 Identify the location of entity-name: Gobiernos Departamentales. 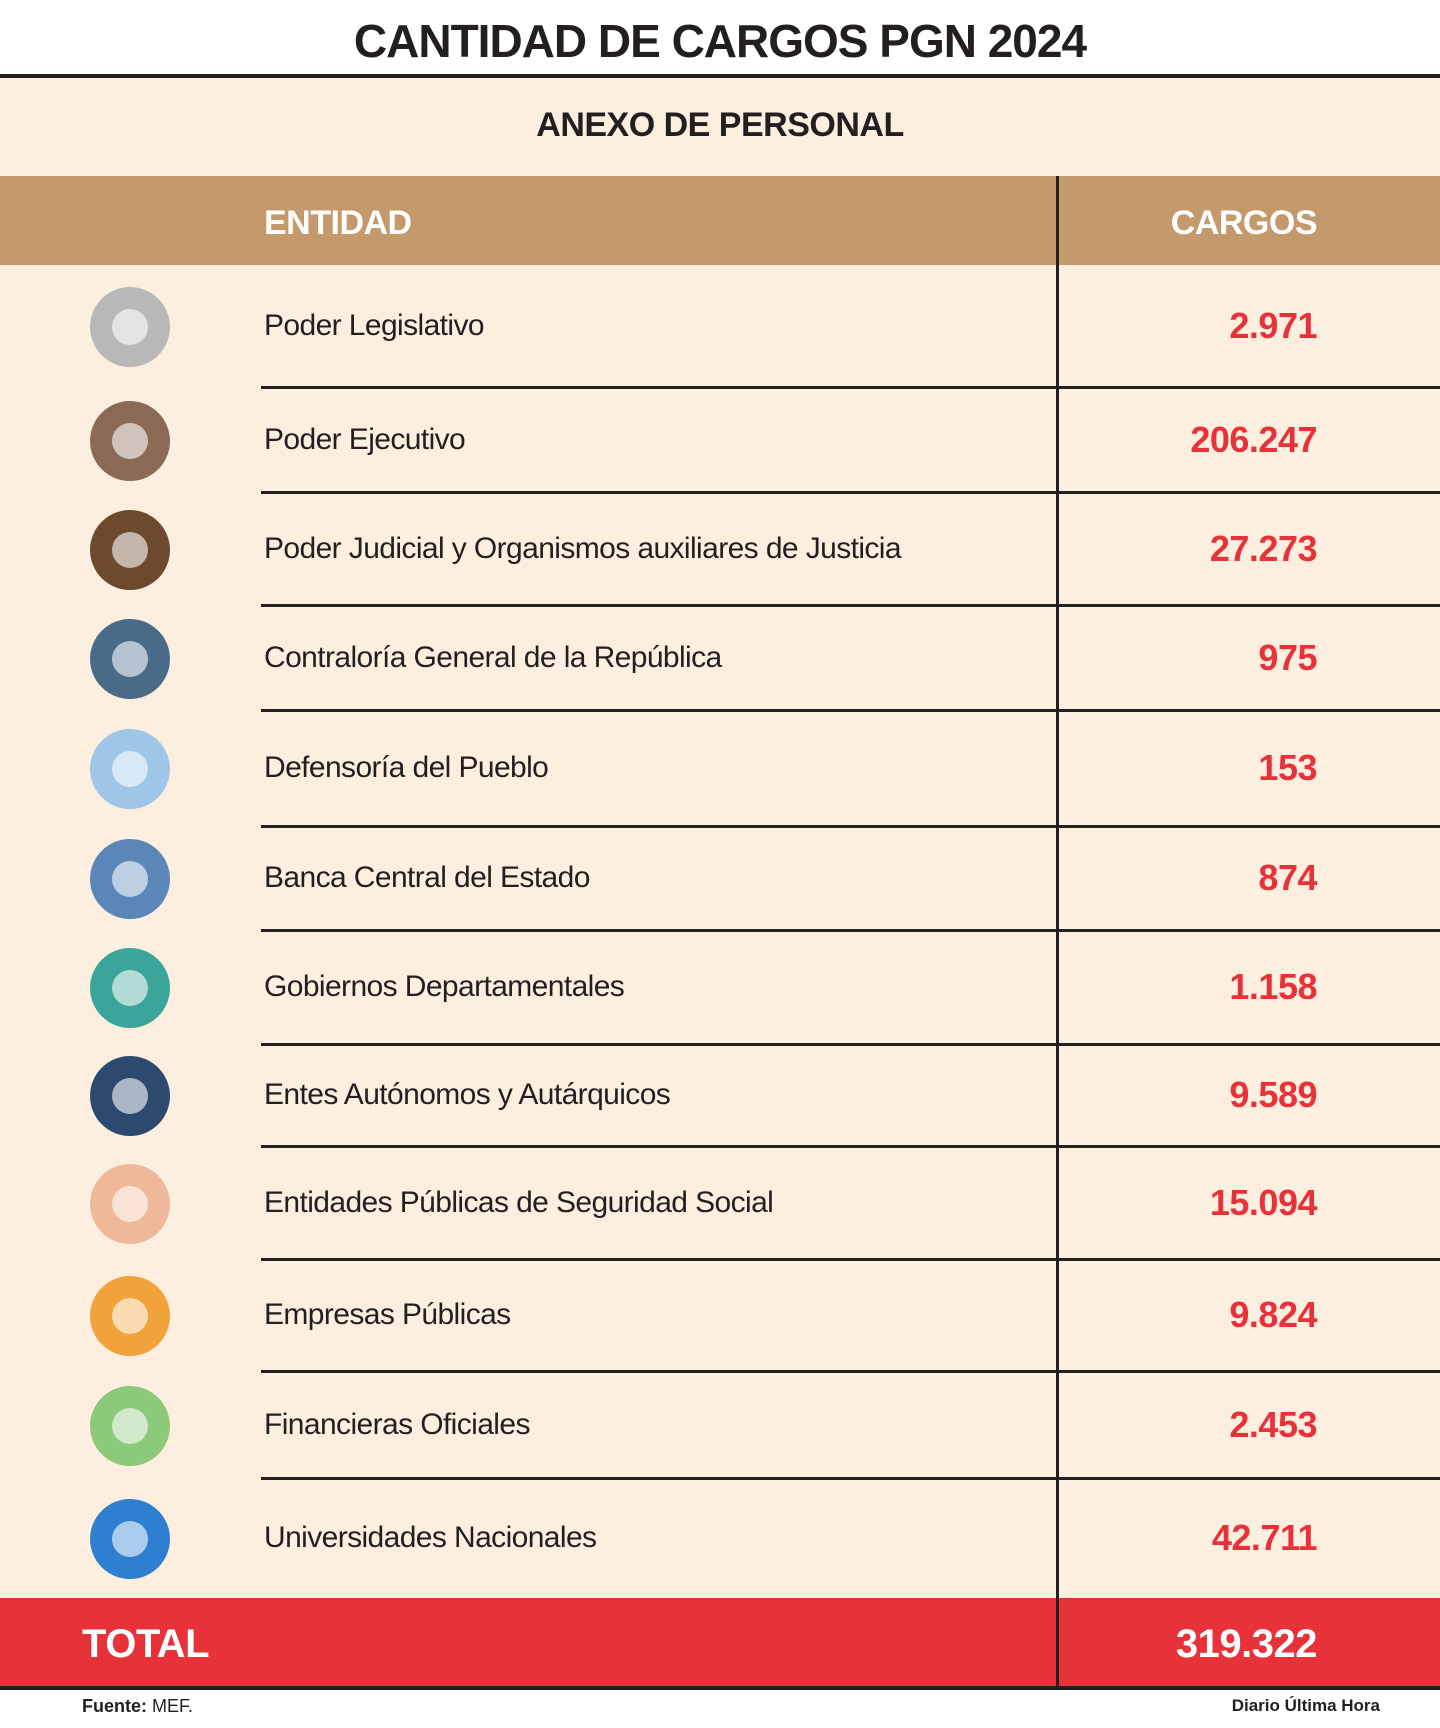
(444, 986).